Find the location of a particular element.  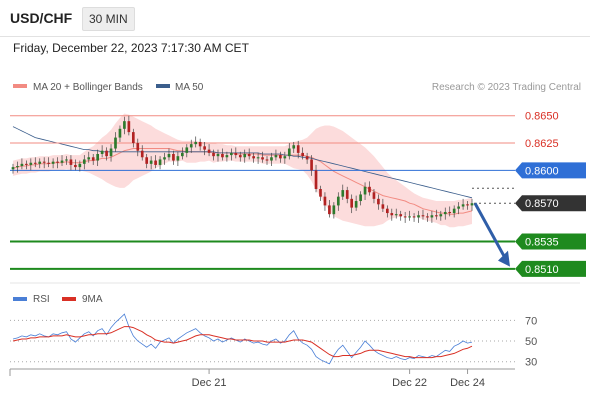

x-axis-label-0: Dec 21 is located at coordinates (209, 383).